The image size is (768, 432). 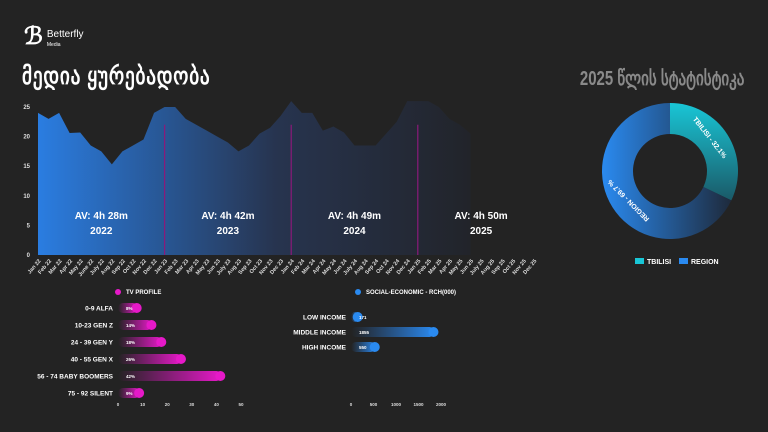 What do you see at coordinates (441, 404) in the screenshot?
I see `x-tick-label: 2000` at bounding box center [441, 404].